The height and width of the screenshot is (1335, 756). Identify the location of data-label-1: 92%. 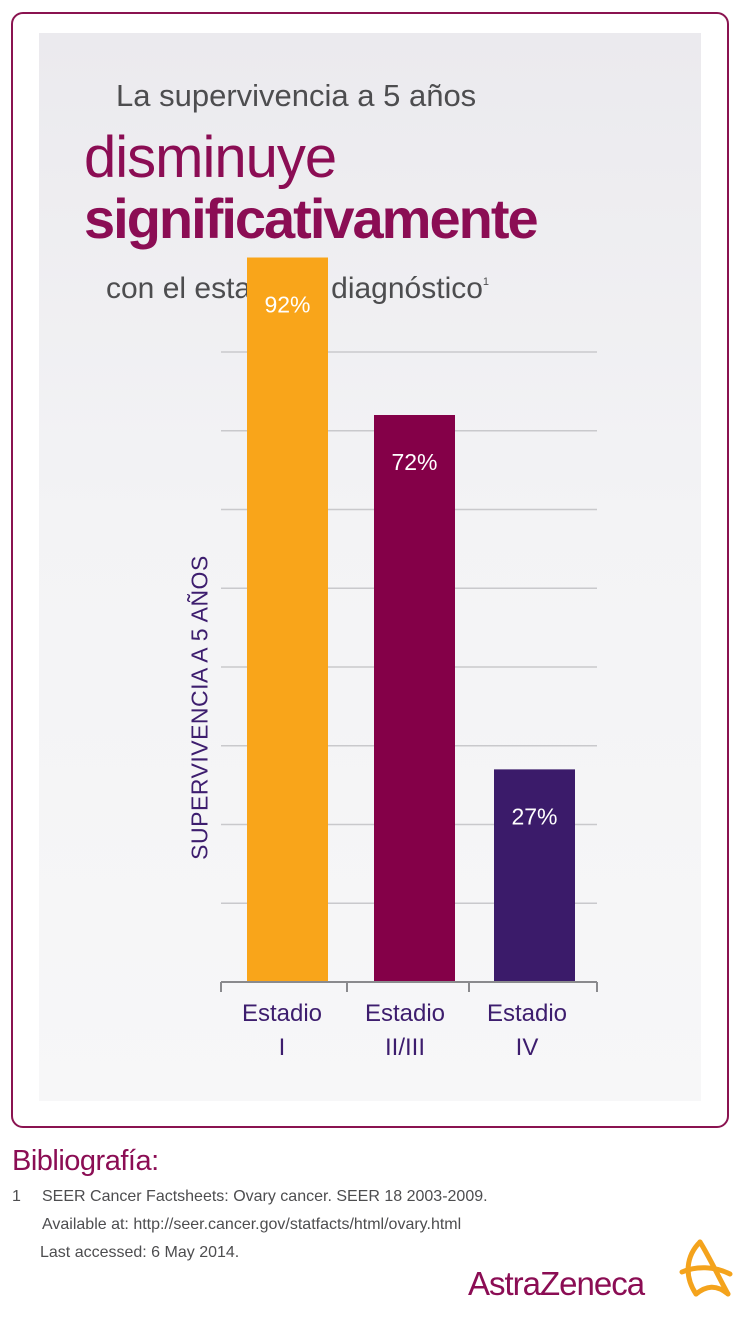
(287, 305).